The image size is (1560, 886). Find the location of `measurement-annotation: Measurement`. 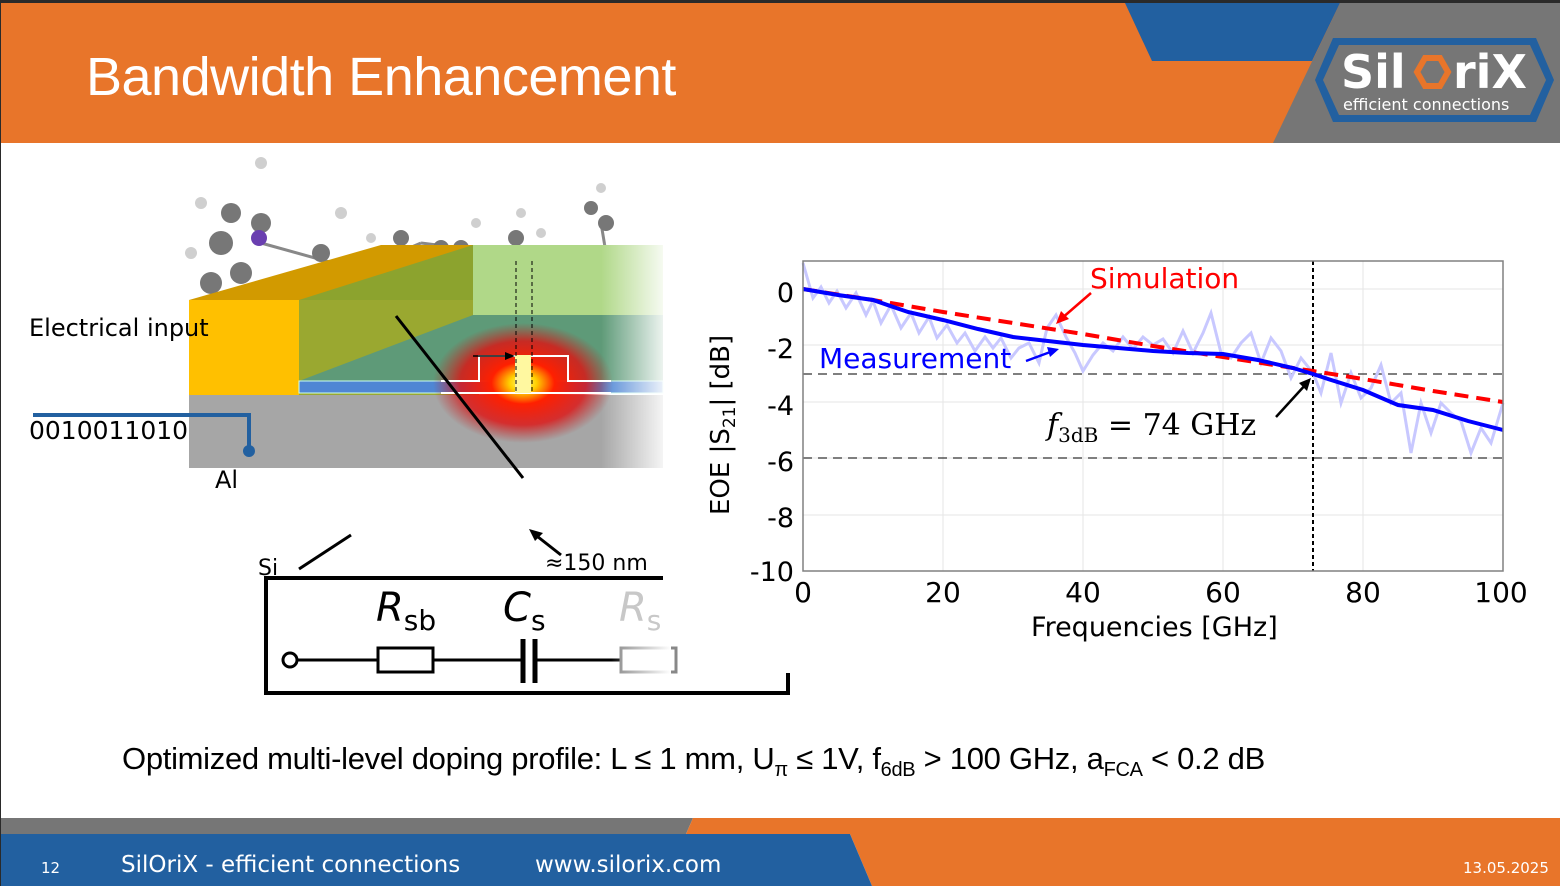

measurement-annotation: Measurement is located at coordinates (915, 358).